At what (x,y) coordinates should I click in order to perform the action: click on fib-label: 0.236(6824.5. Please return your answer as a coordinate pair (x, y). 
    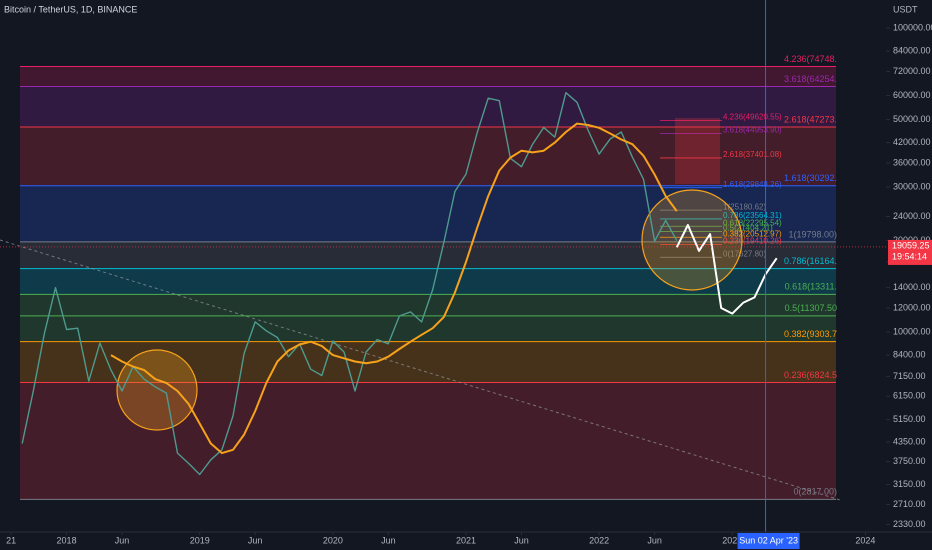
    Looking at the image, I should click on (810, 375).